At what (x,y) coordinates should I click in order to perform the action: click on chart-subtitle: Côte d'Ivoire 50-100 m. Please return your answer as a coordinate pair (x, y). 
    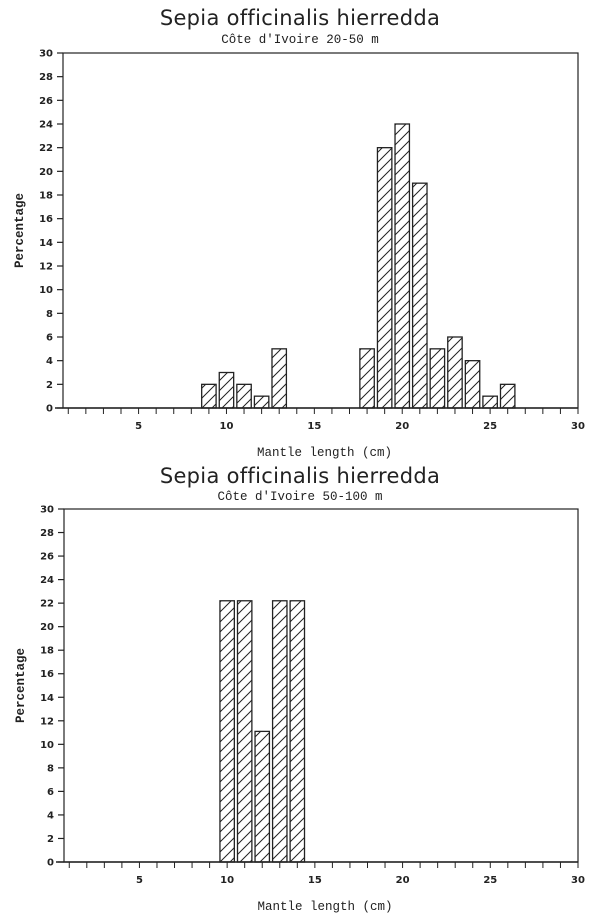
    Looking at the image, I should click on (300, 497).